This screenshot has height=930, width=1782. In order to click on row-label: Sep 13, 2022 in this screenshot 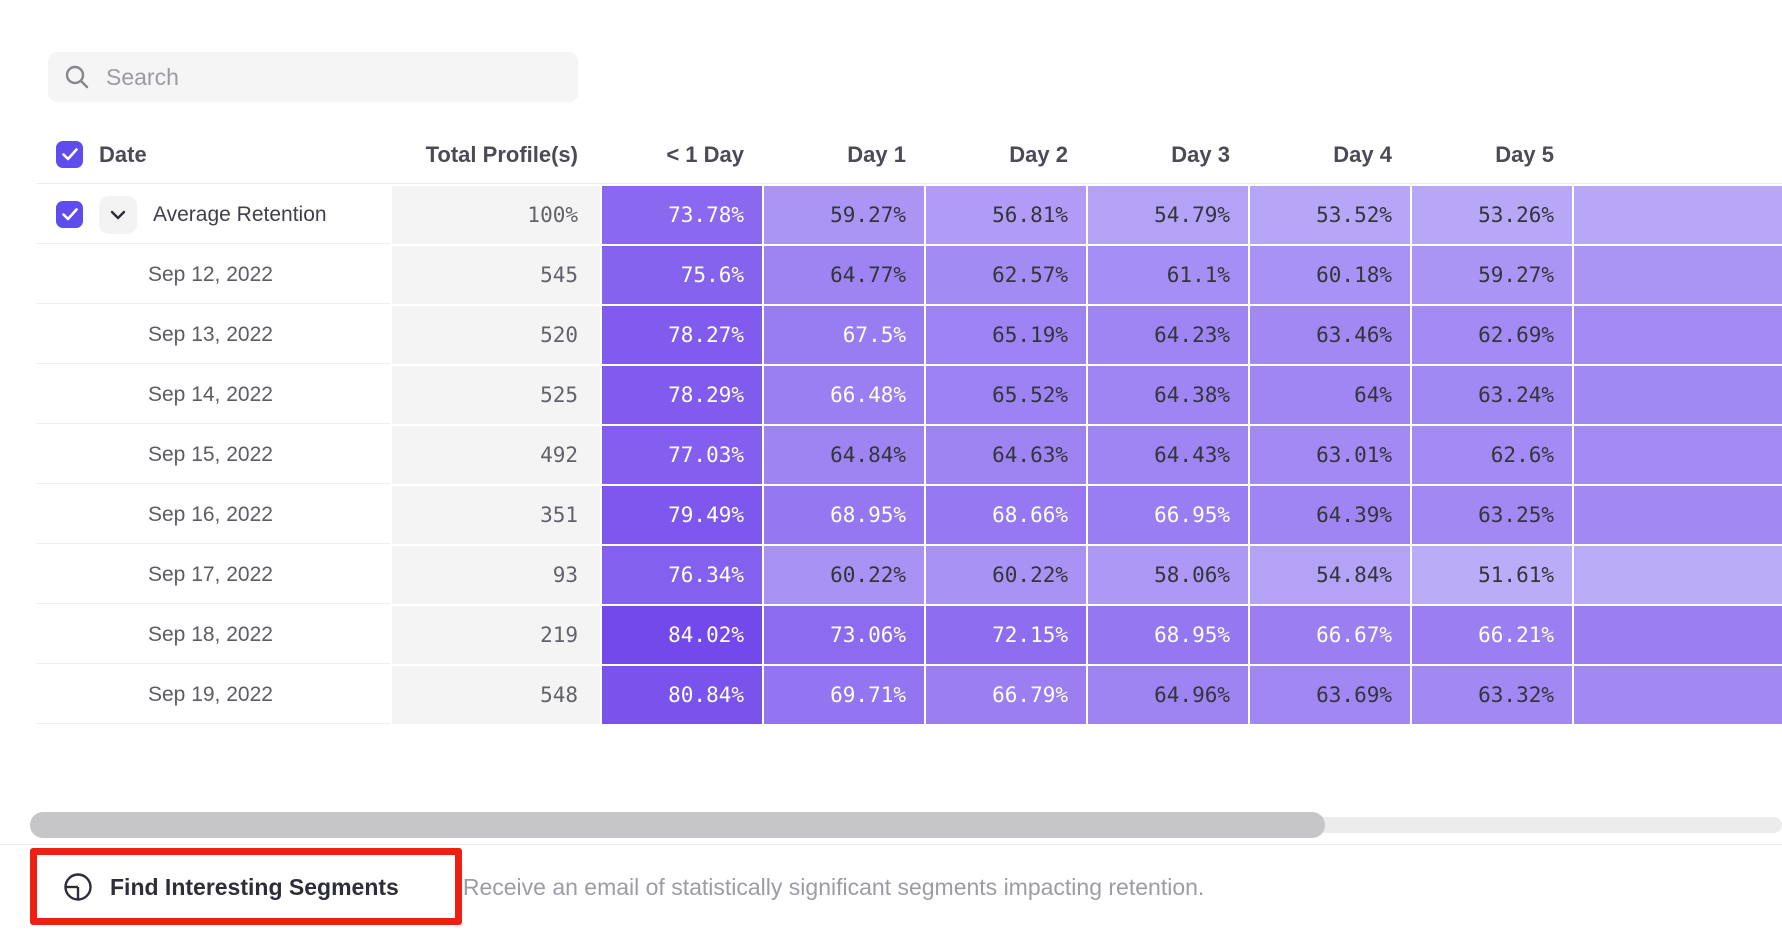, I will do `click(210, 334)`.